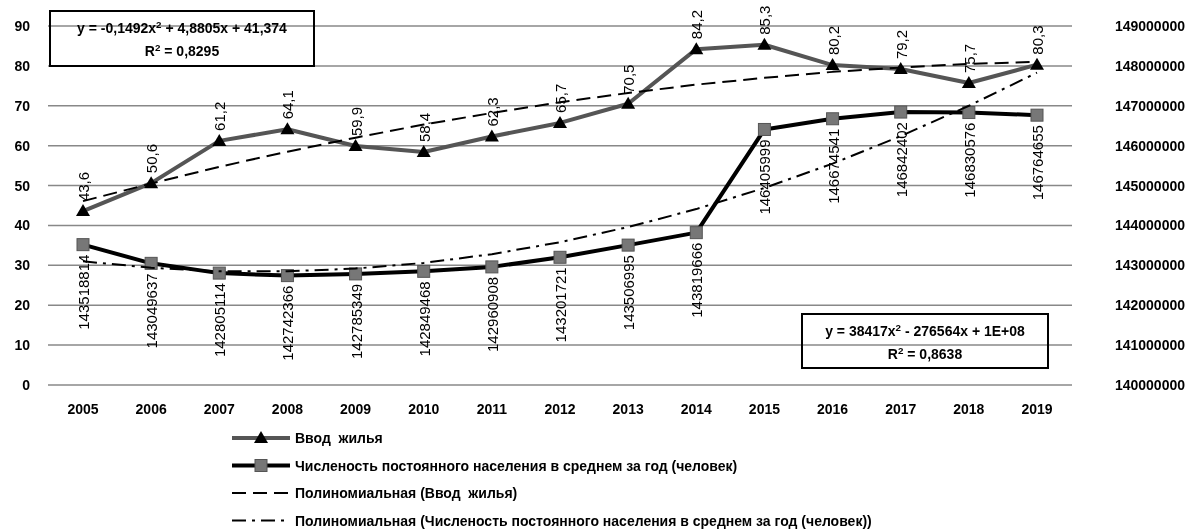 This screenshot has height=529, width=1189. Describe the element at coordinates (492, 409) in the screenshot. I see `x-tick-label: 2011` at that location.